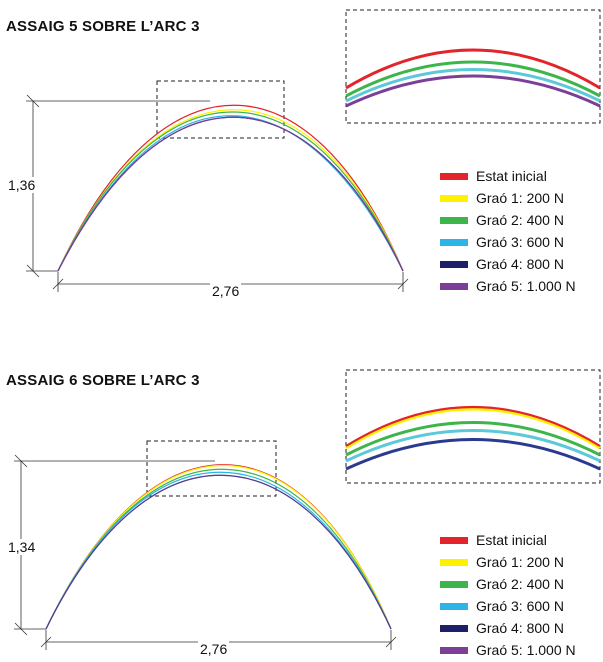 This screenshot has height=662, width=603. Describe the element at coordinates (214, 649) in the screenshot. I see `panel-2-width-label: 2,76` at that location.